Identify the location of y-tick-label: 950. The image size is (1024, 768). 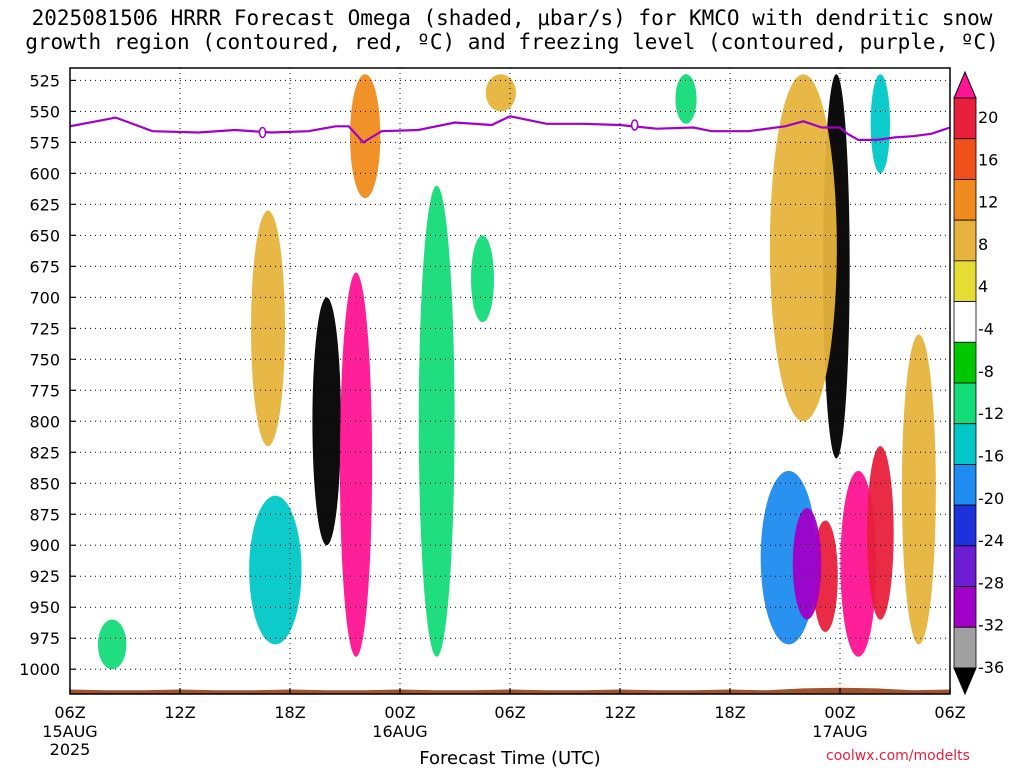
(44, 607).